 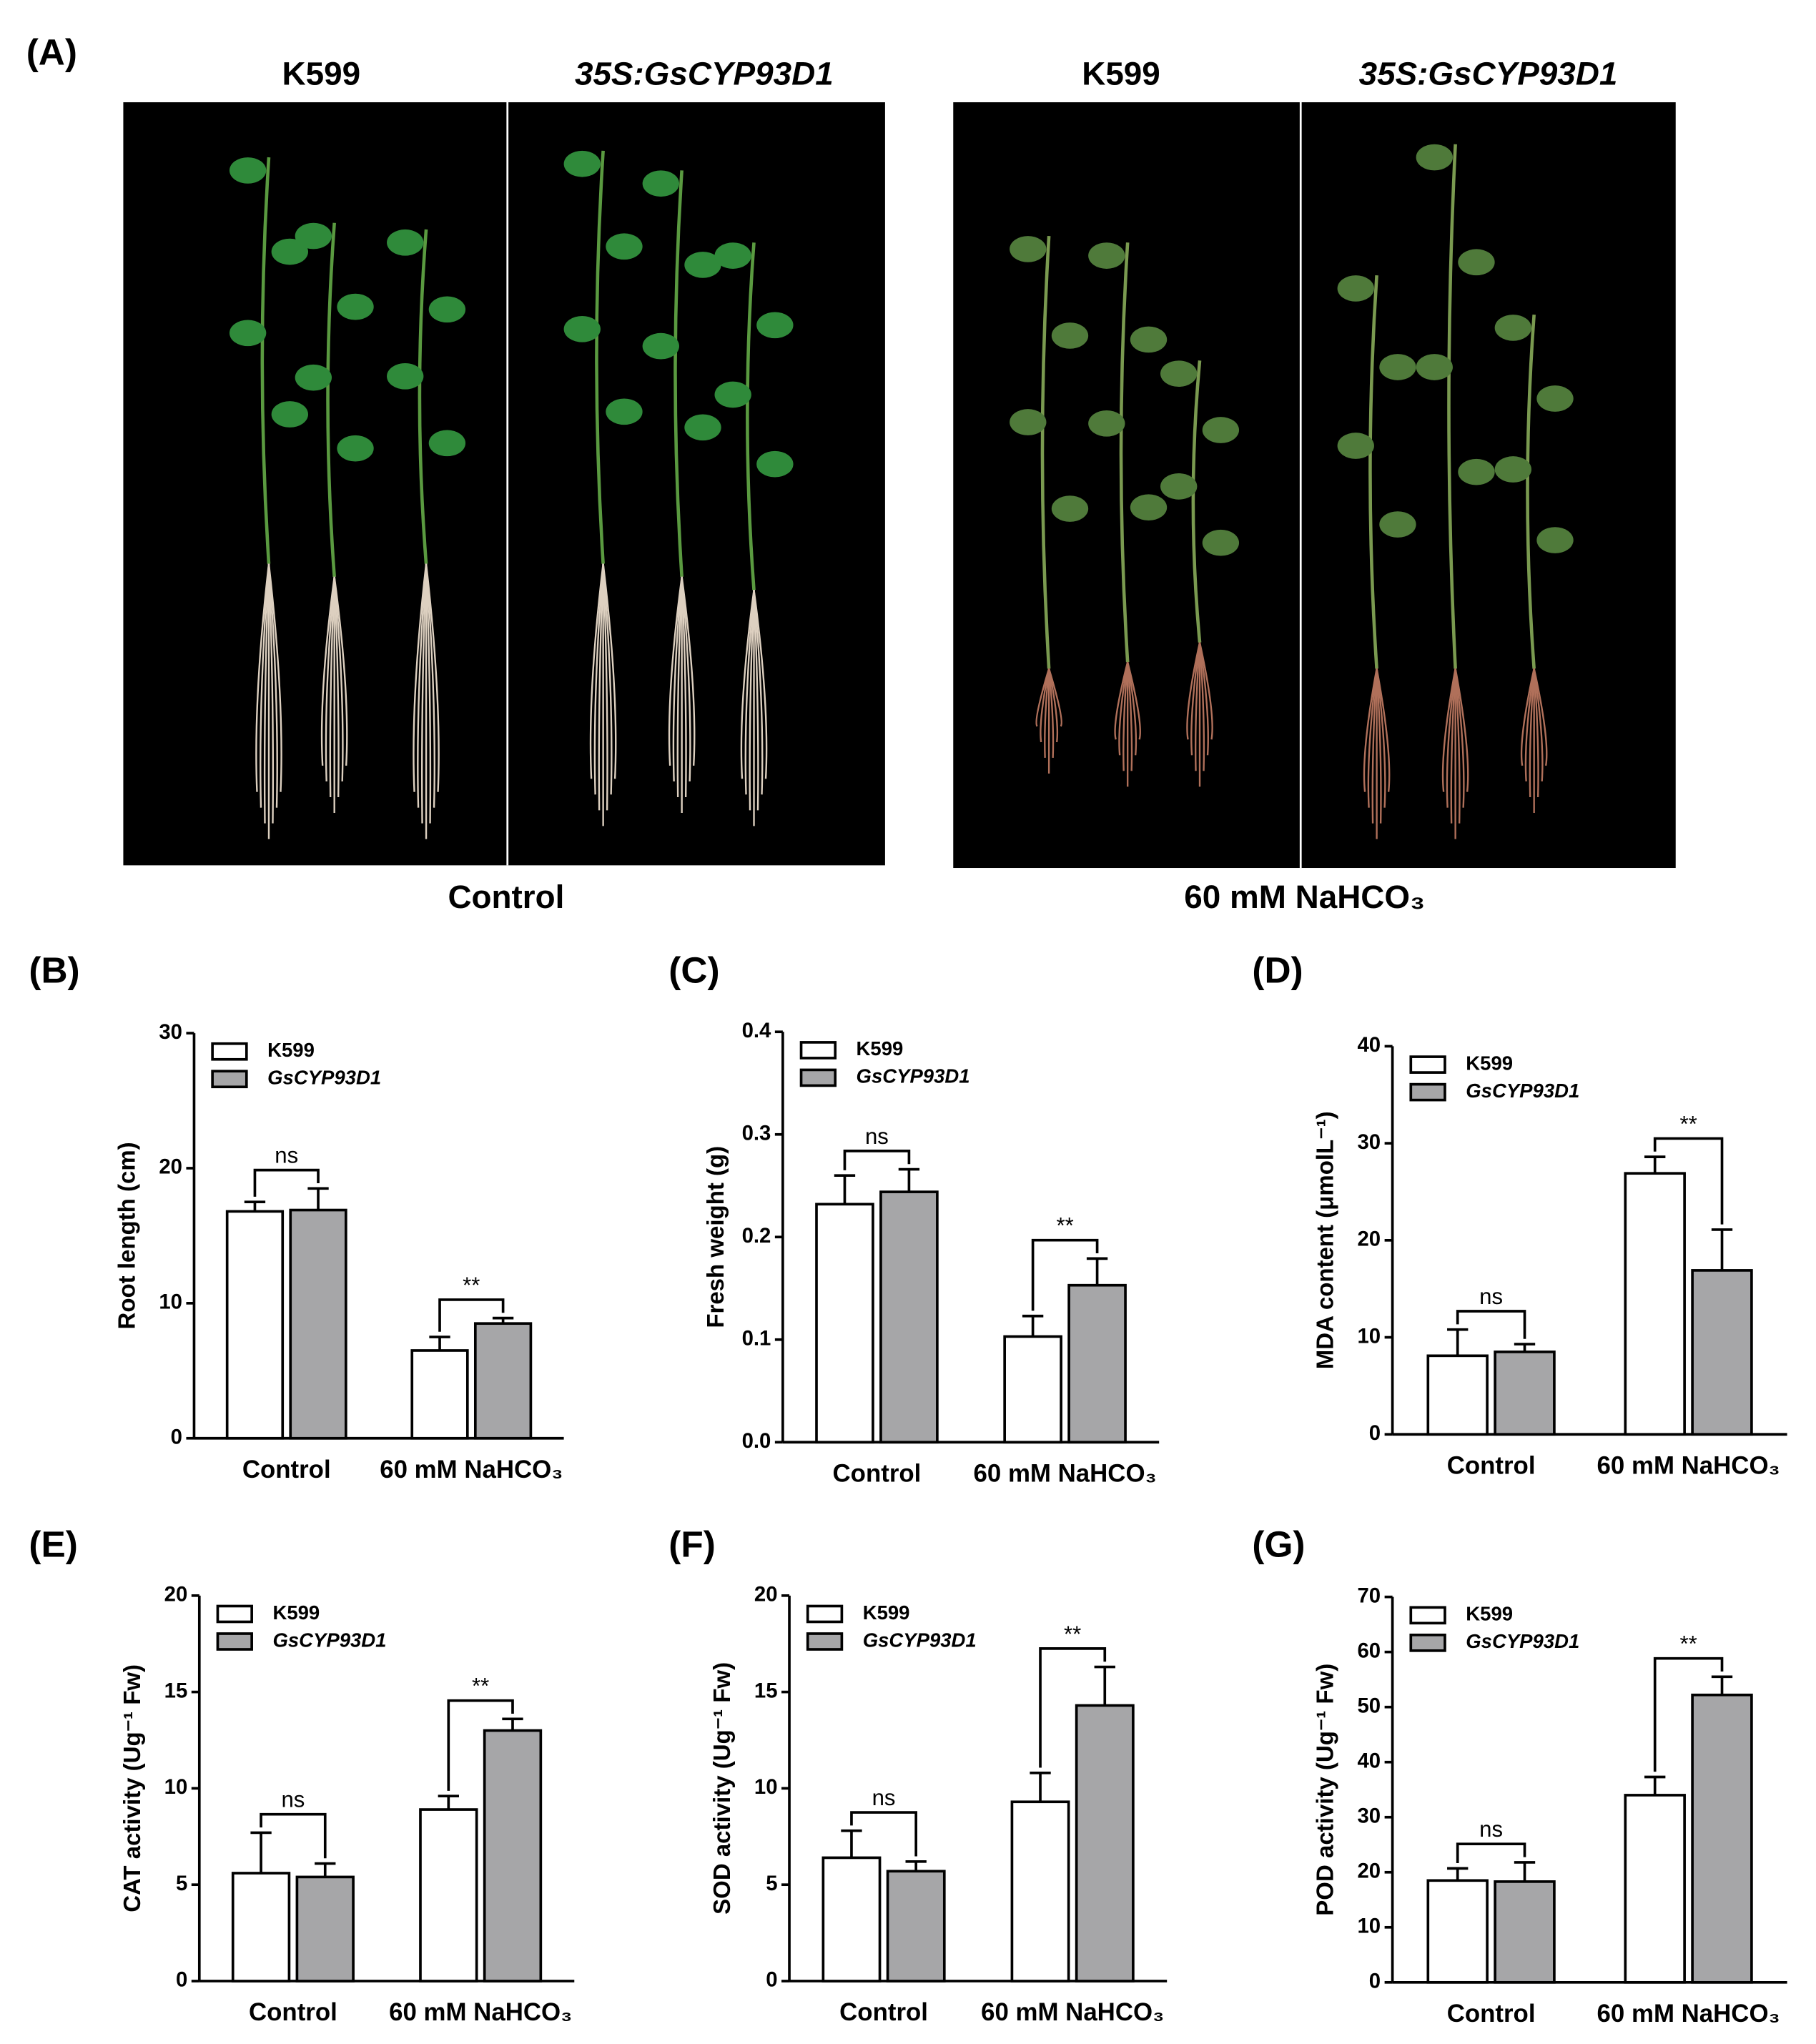 What do you see at coordinates (704, 73) in the screenshot?
I see `genotype-label: 35S:GsCYP93D1` at bounding box center [704, 73].